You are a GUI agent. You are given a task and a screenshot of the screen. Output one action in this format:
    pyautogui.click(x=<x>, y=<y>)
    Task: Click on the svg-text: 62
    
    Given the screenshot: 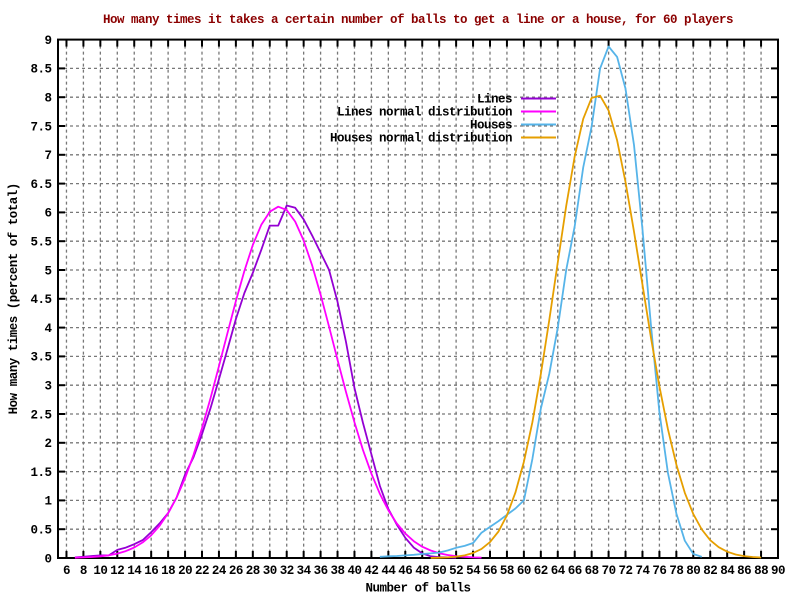 What is the action you would take?
    pyautogui.click(x=541, y=571)
    